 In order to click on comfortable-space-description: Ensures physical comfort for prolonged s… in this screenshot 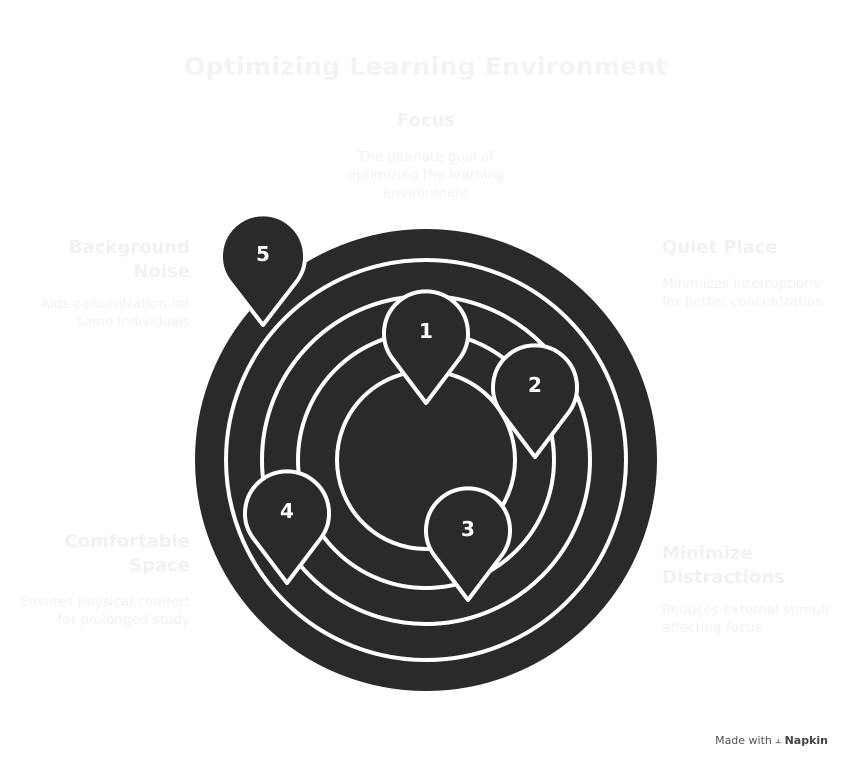, I will do `click(105, 611)`.